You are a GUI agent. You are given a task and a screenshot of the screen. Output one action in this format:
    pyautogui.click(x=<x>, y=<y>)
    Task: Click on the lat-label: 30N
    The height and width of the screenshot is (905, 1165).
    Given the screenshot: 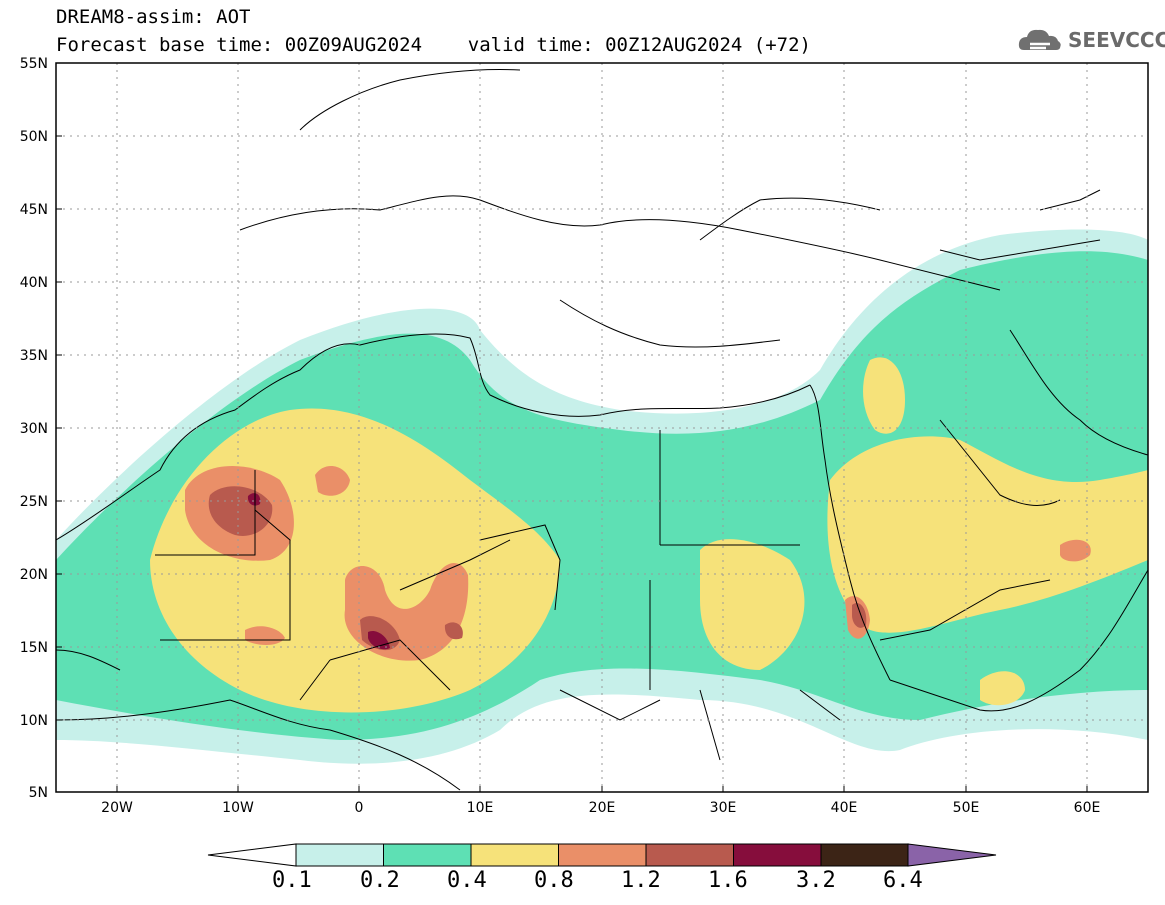 What is the action you would take?
    pyautogui.click(x=34, y=429)
    